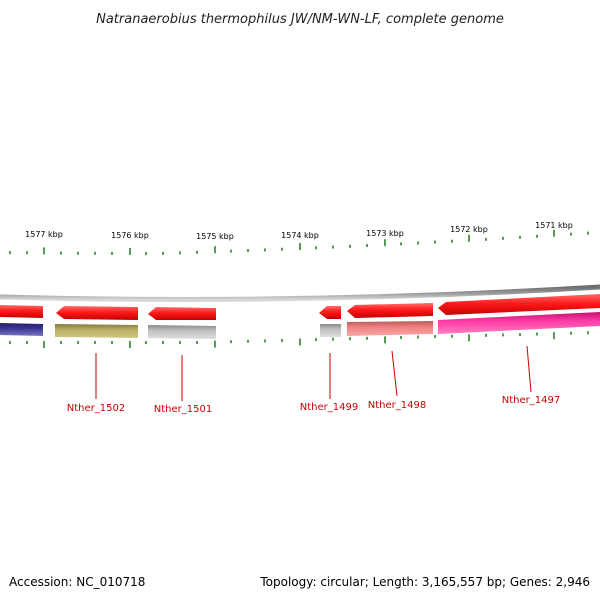 This screenshot has height=600, width=600. Describe the element at coordinates (554, 225) in the screenshot. I see `ruler-label: 1571 kbp` at that location.